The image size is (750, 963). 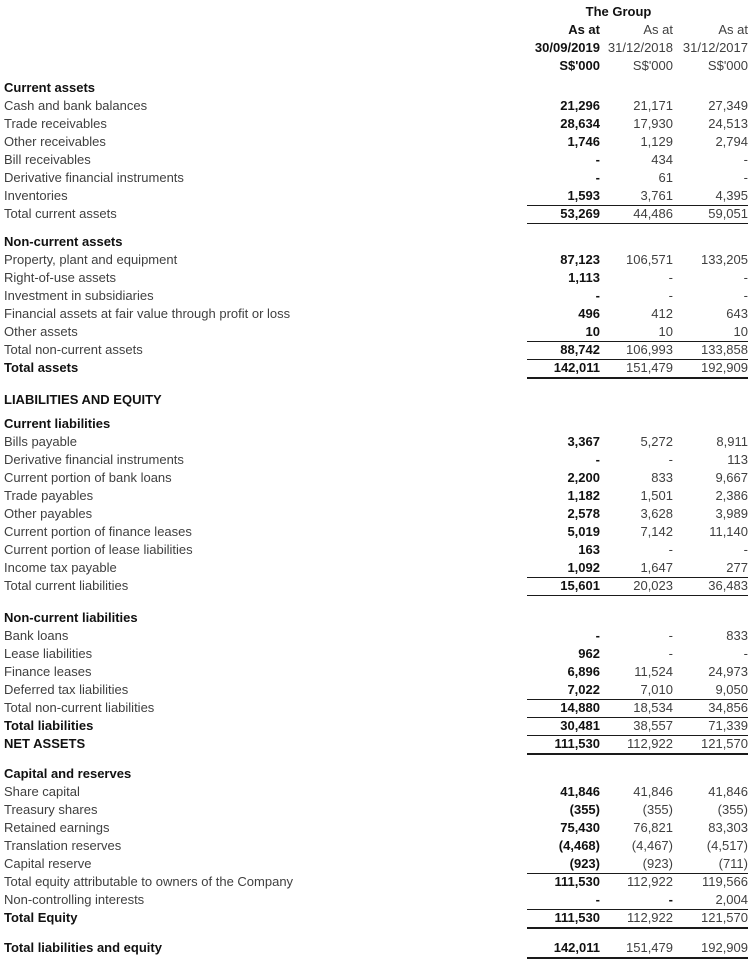 What do you see at coordinates (45, 743) in the screenshot?
I see `line-item-label: NET ASSETS` at bounding box center [45, 743].